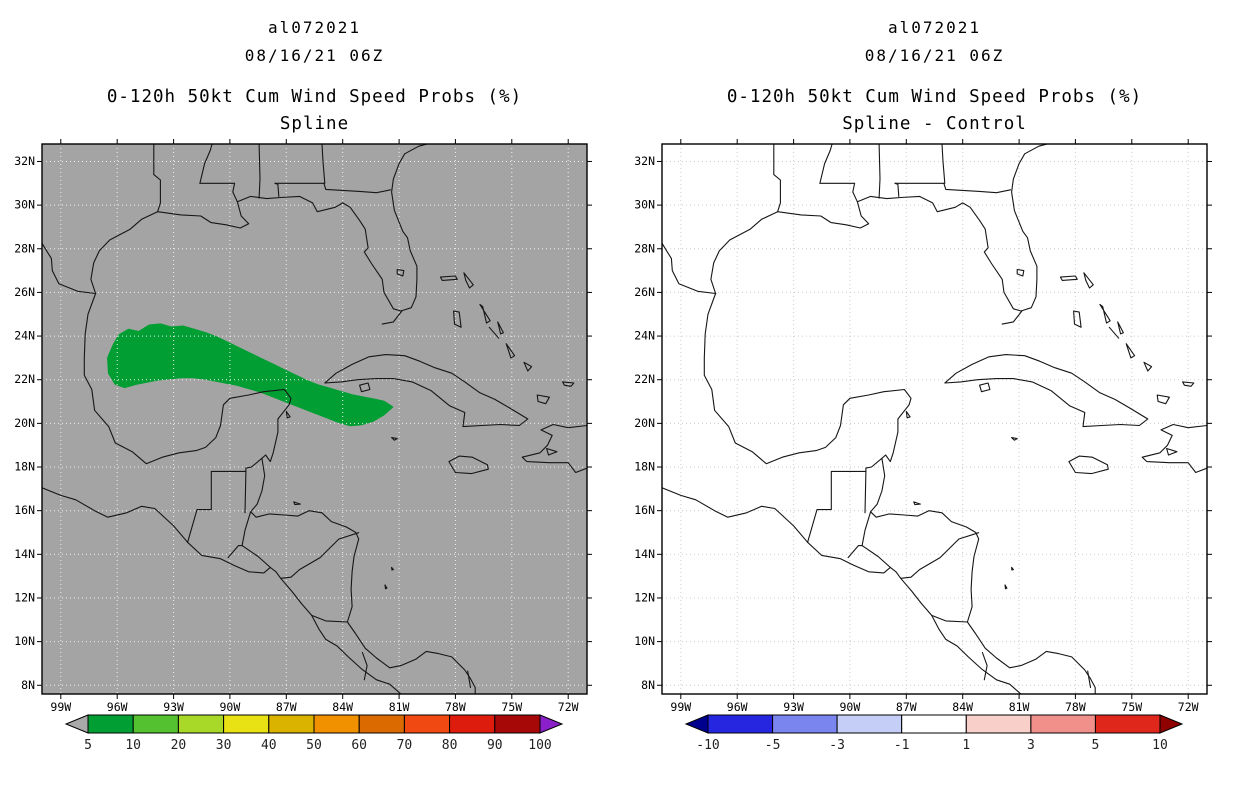 The width and height of the screenshot is (1236, 800). I want to click on lon-axis-label: 96W, so click(737, 707).